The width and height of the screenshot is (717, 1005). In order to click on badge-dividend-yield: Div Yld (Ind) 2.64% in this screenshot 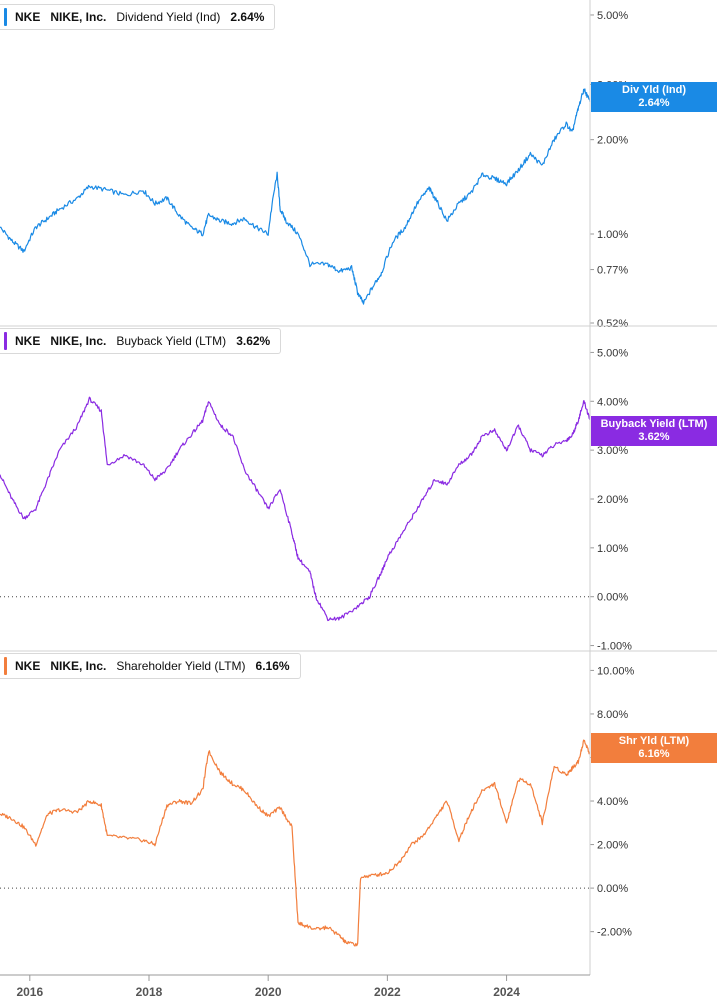, I will do `click(654, 97)`.